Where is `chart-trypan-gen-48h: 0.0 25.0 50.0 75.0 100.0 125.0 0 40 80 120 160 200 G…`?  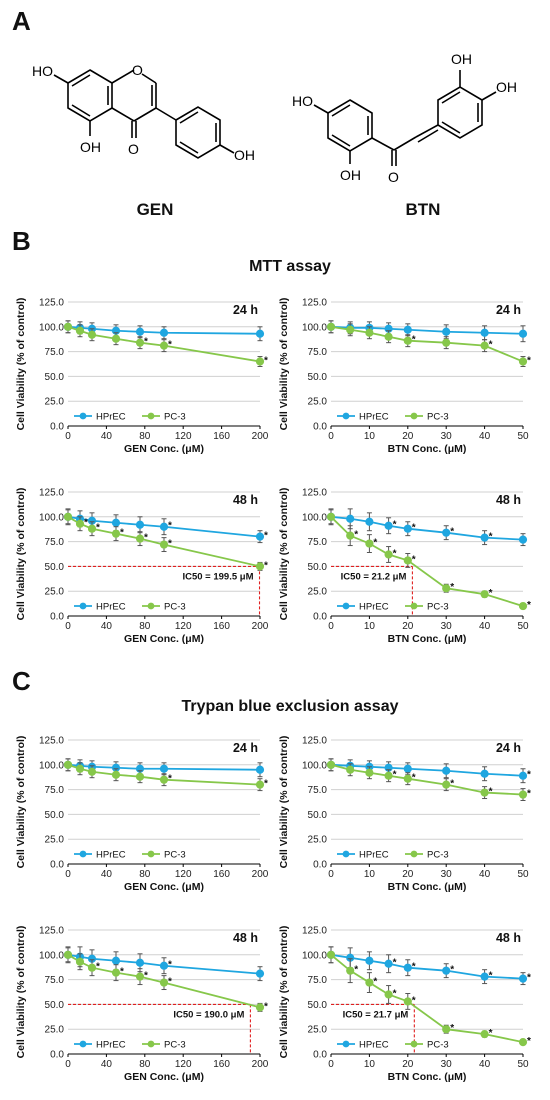 chart-trypan-gen-48h: 0.0 25.0 50.0 75.0 100.0 125.0 0 40 80 120 160 200 G… is located at coordinates (142, 1005).